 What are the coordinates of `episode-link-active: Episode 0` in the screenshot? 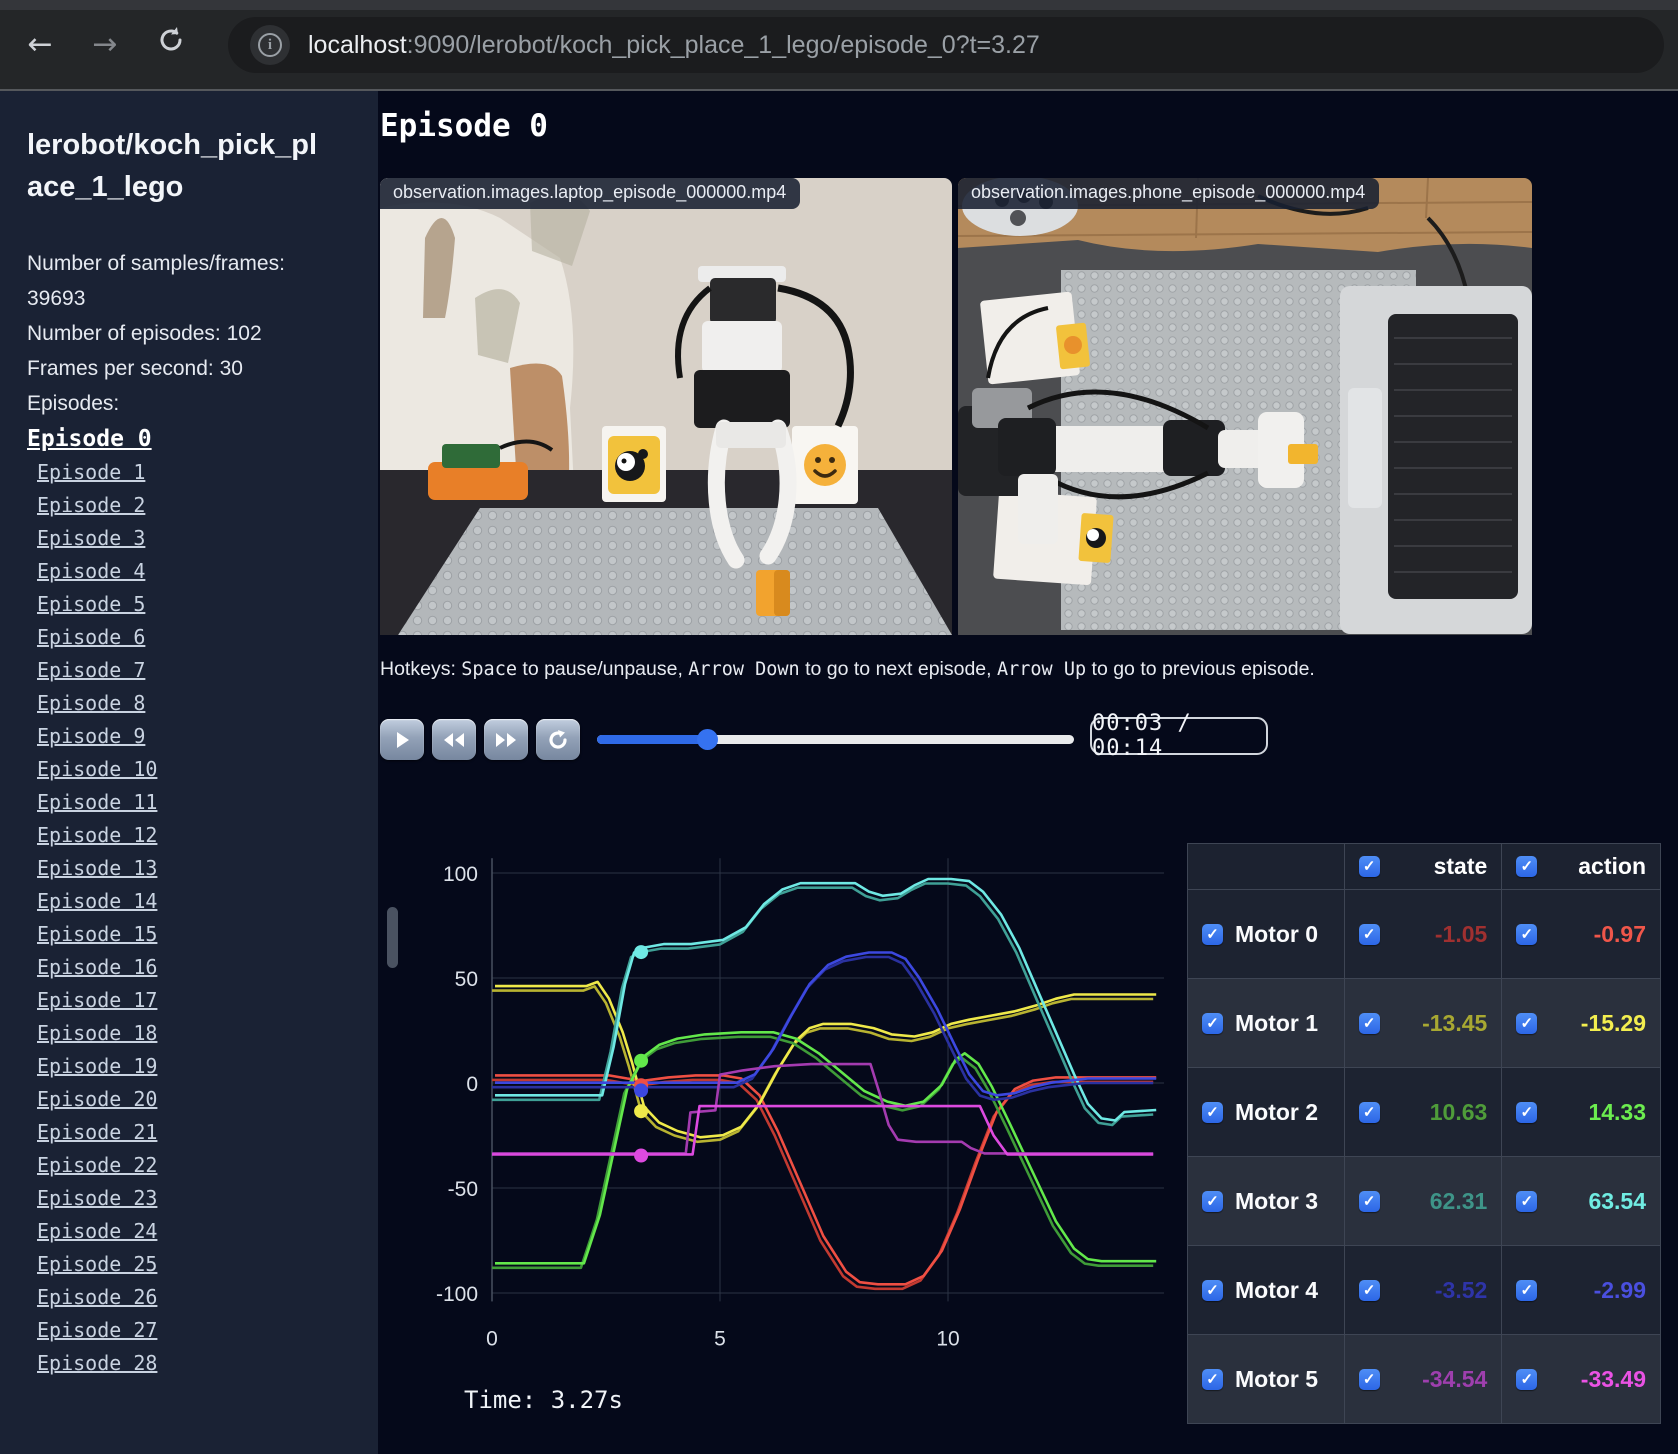 It's located at (89, 439).